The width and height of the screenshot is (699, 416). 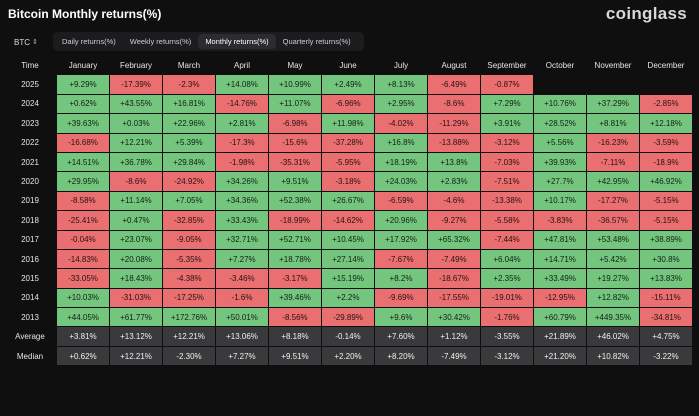 What do you see at coordinates (295, 298) in the screenshot?
I see `return-cell: +39.46%` at bounding box center [295, 298].